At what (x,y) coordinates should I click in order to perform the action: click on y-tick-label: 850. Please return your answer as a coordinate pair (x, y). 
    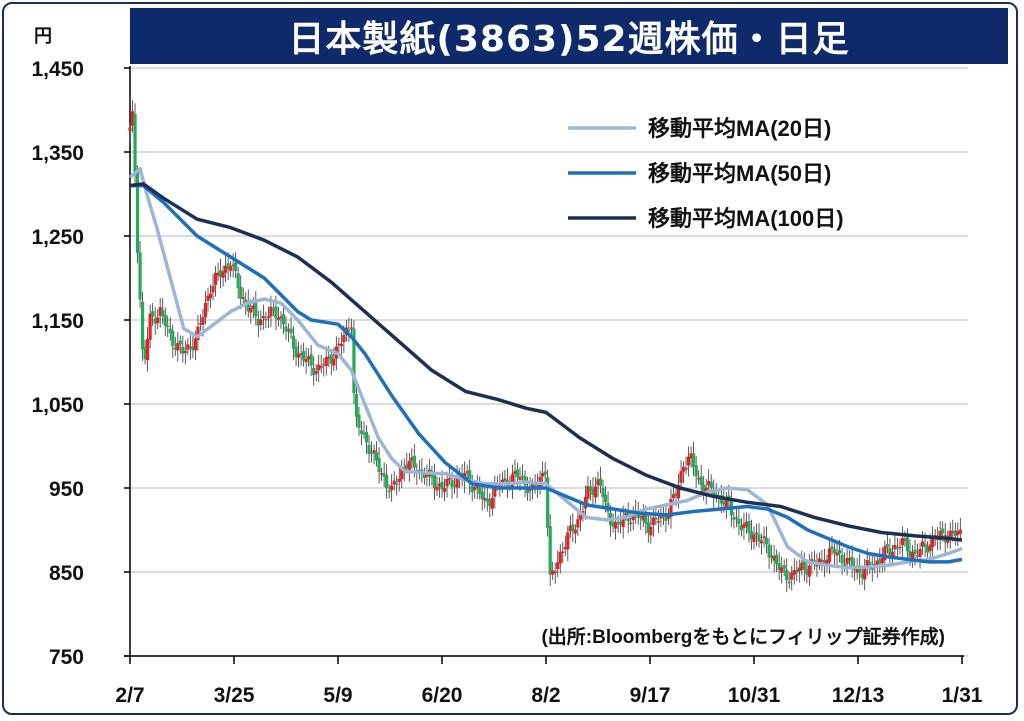
    Looking at the image, I should click on (66, 573).